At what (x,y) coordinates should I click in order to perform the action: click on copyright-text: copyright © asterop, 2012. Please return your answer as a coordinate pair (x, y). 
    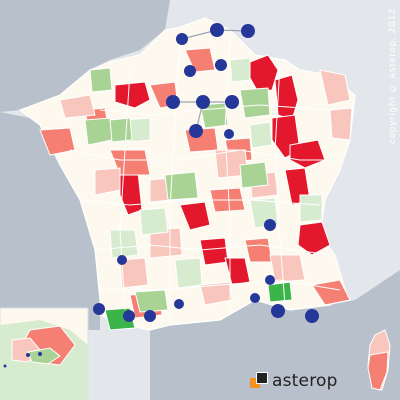
    Looking at the image, I should click on (393, 76).